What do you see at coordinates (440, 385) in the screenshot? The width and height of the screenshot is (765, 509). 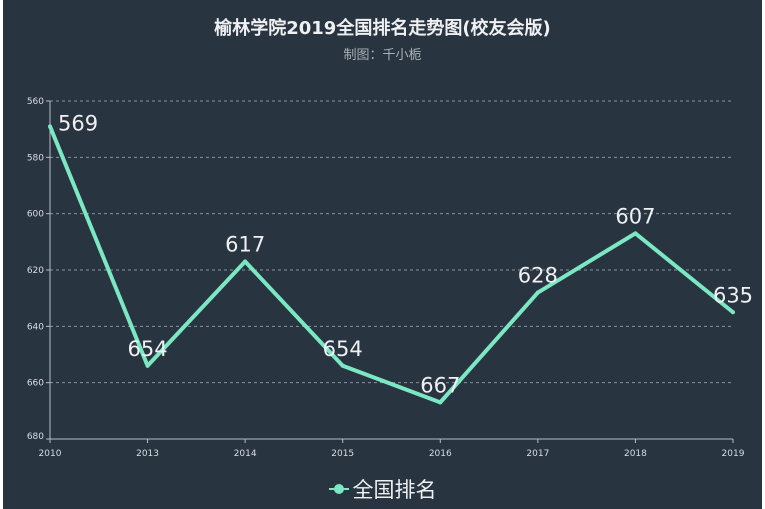 I see `data-label: 667` at bounding box center [440, 385].